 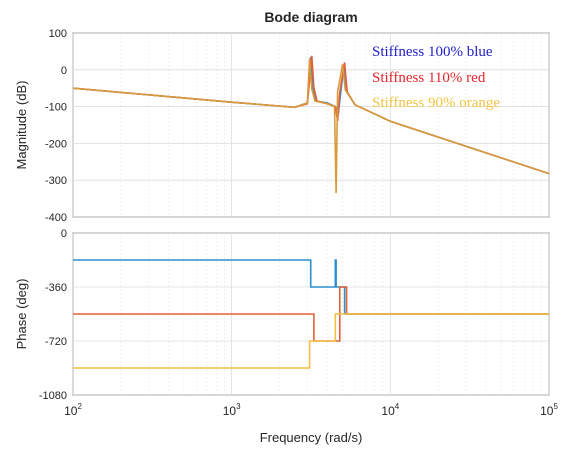 What do you see at coordinates (64, 234) in the screenshot?
I see `phase-y-tick-label: 0` at bounding box center [64, 234].